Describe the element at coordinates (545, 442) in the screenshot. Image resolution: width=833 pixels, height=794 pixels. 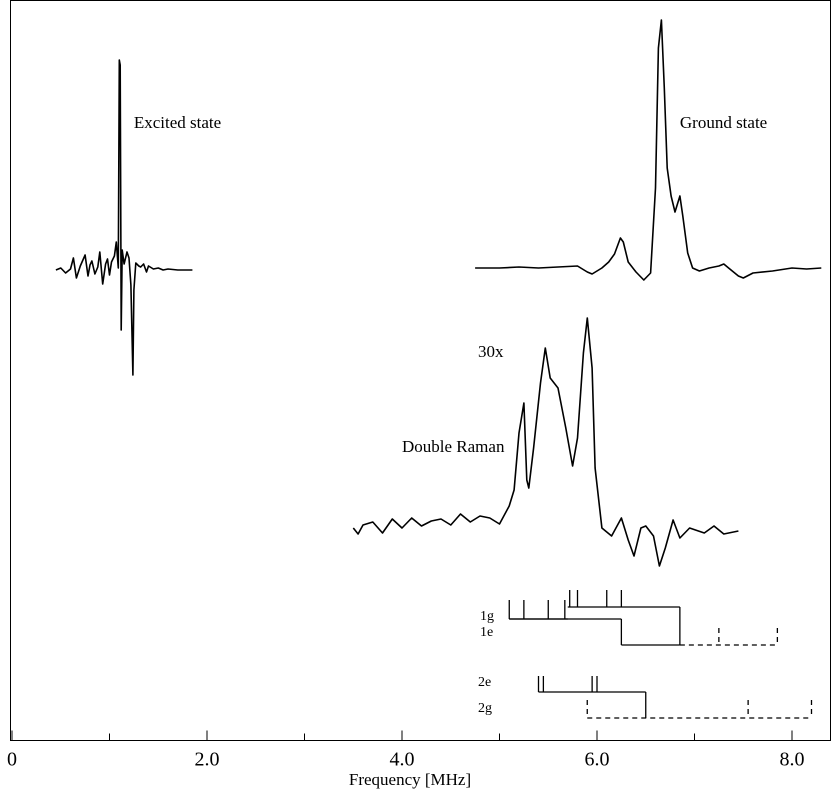
I see `trace-double-raman` at that location.